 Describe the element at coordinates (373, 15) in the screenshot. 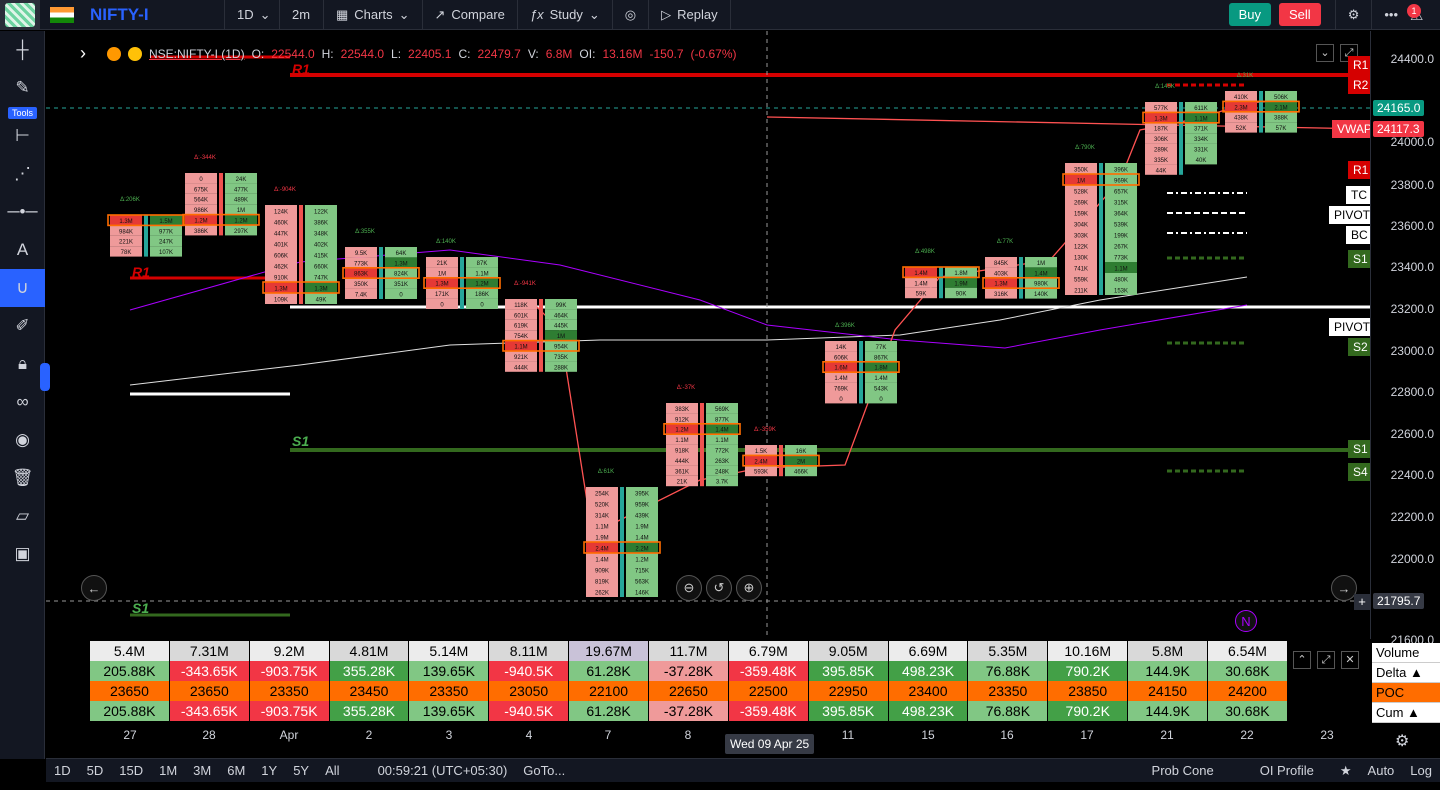

I see `charts-button: ▦ Charts ⌄` at that location.